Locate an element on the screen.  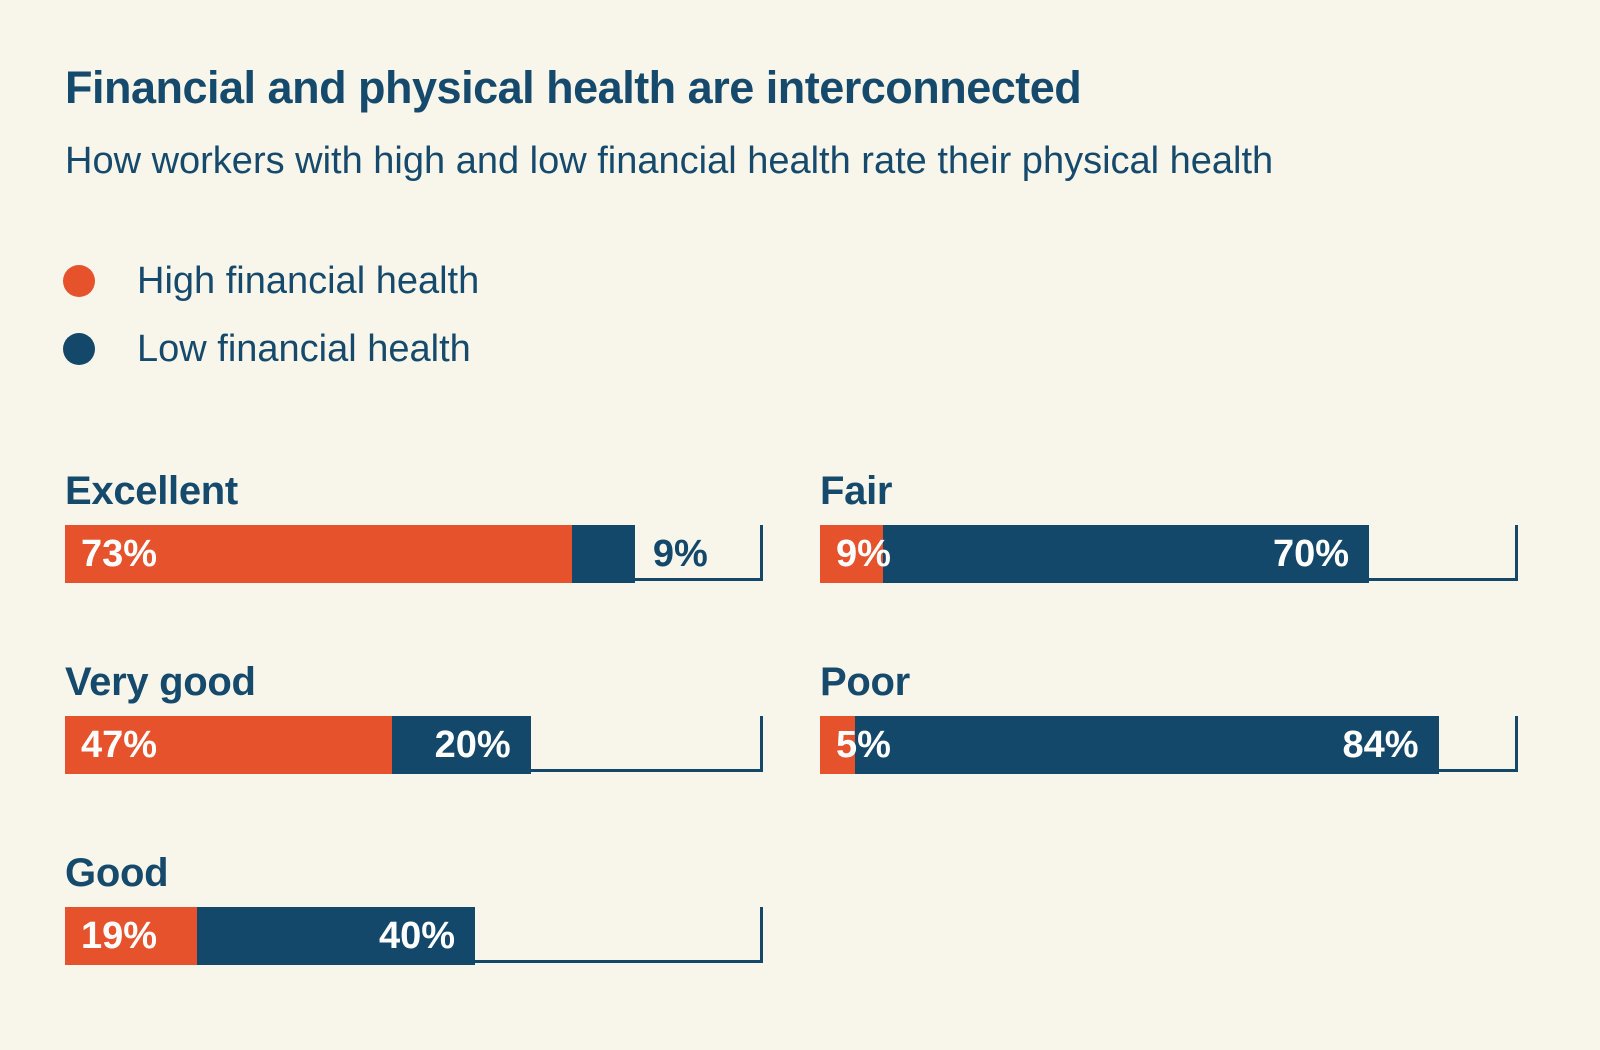
value-label-high: 47% is located at coordinates (119, 745).